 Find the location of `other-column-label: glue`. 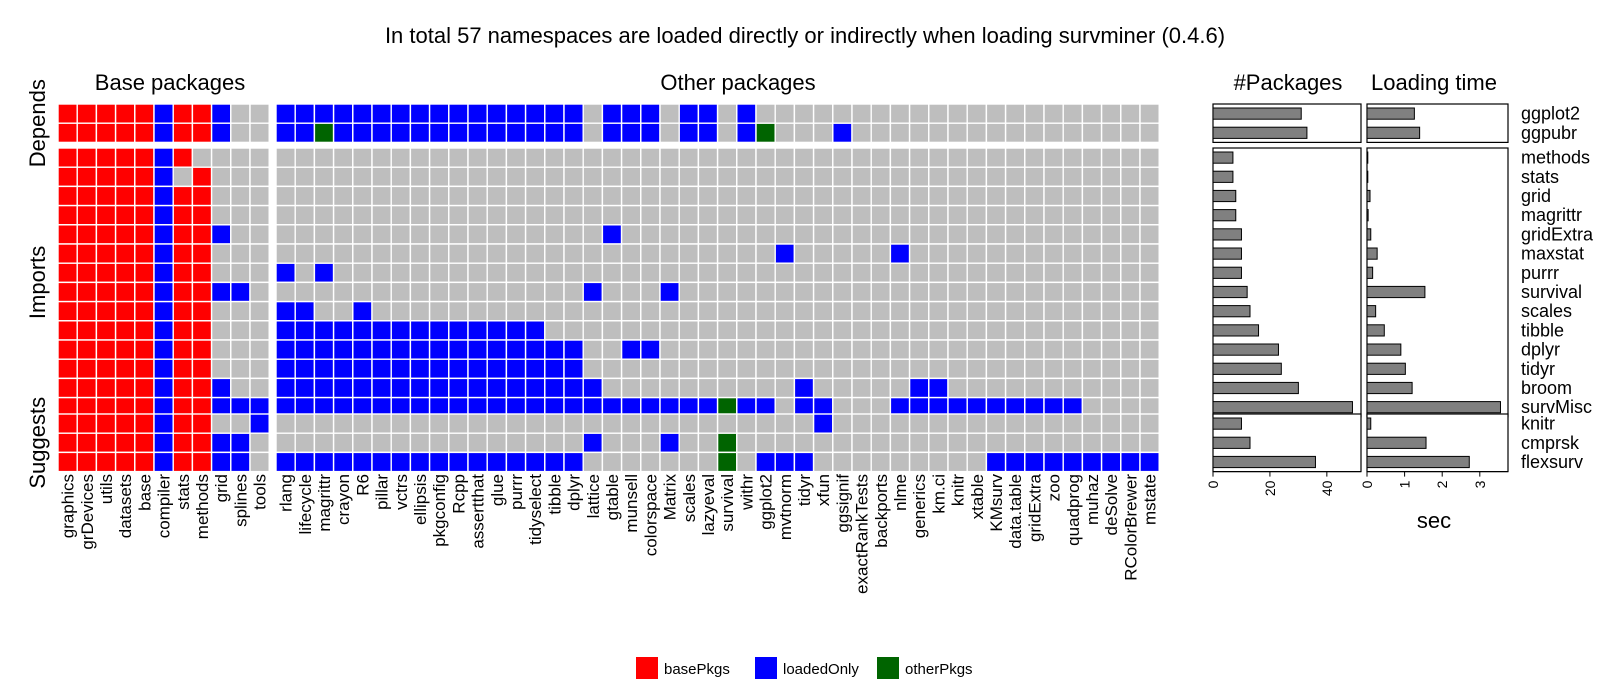

other-column-label: glue is located at coordinates (497, 490).